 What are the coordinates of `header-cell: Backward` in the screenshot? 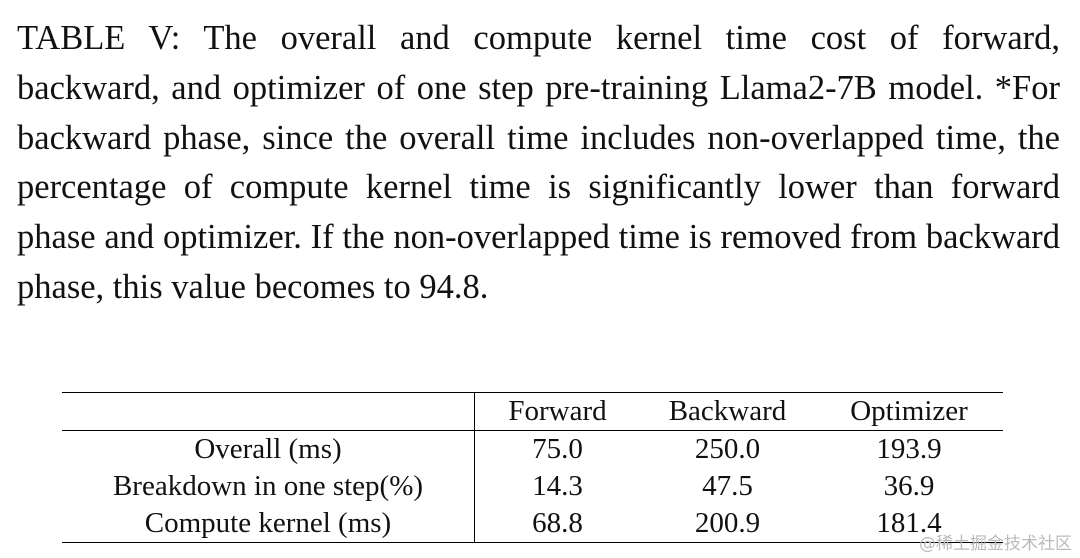 It's located at (727, 411).